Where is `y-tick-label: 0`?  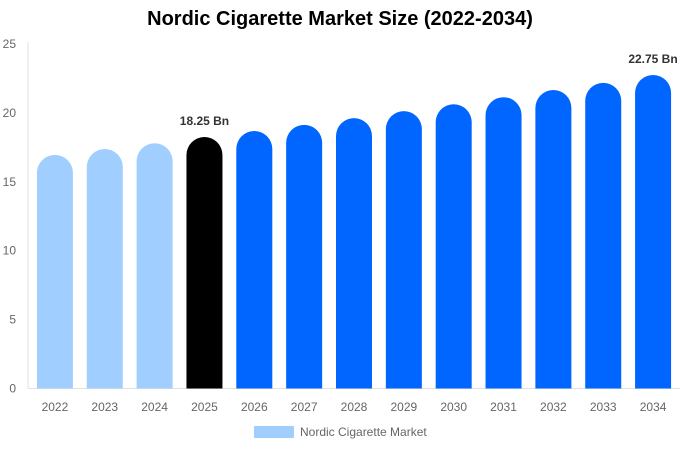 y-tick-label: 0 is located at coordinates (12, 389).